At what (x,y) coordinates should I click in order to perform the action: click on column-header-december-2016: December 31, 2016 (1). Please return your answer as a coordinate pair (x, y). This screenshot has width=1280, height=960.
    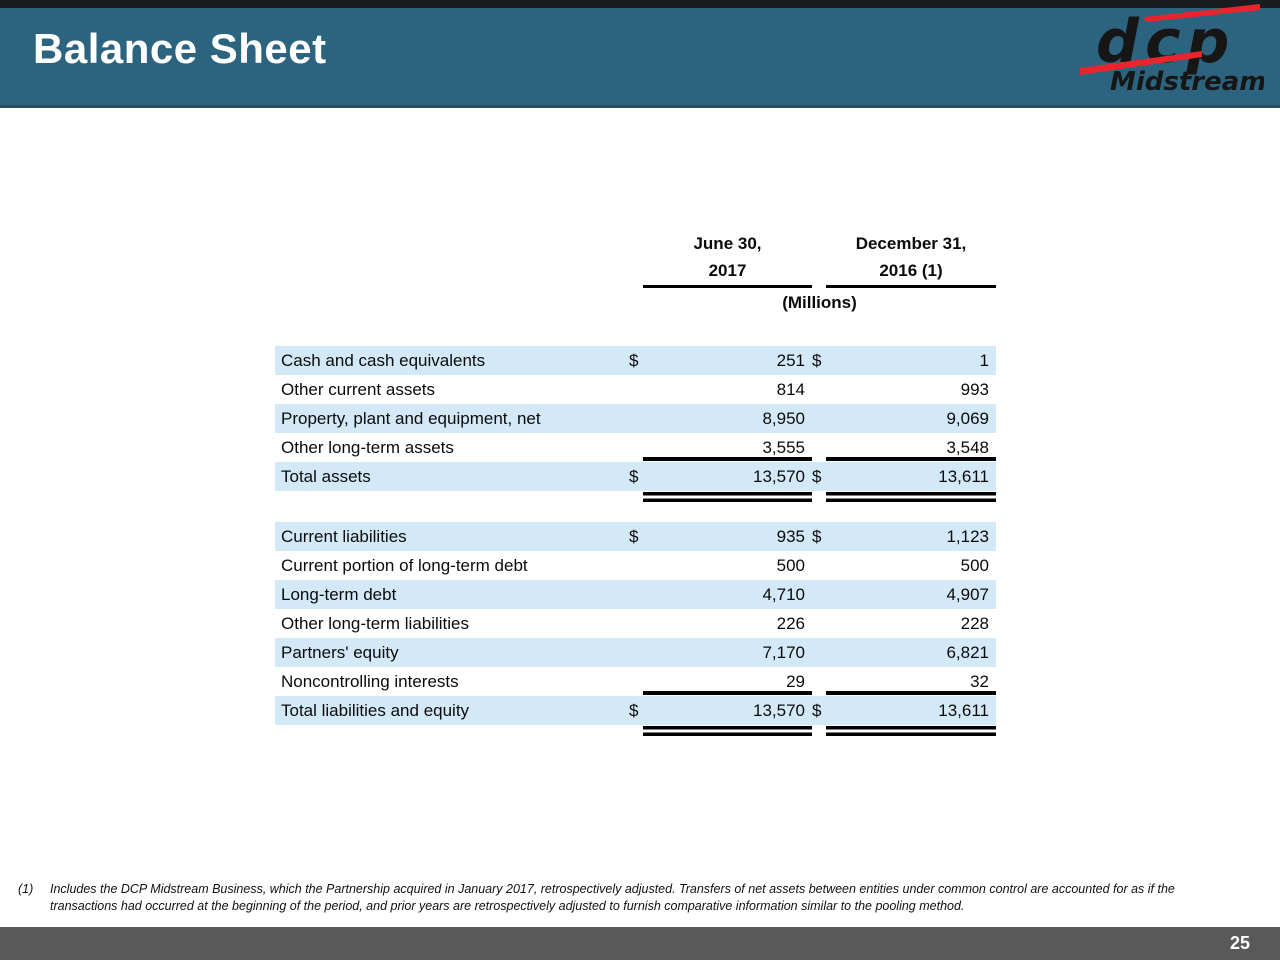
    Looking at the image, I should click on (911, 259).